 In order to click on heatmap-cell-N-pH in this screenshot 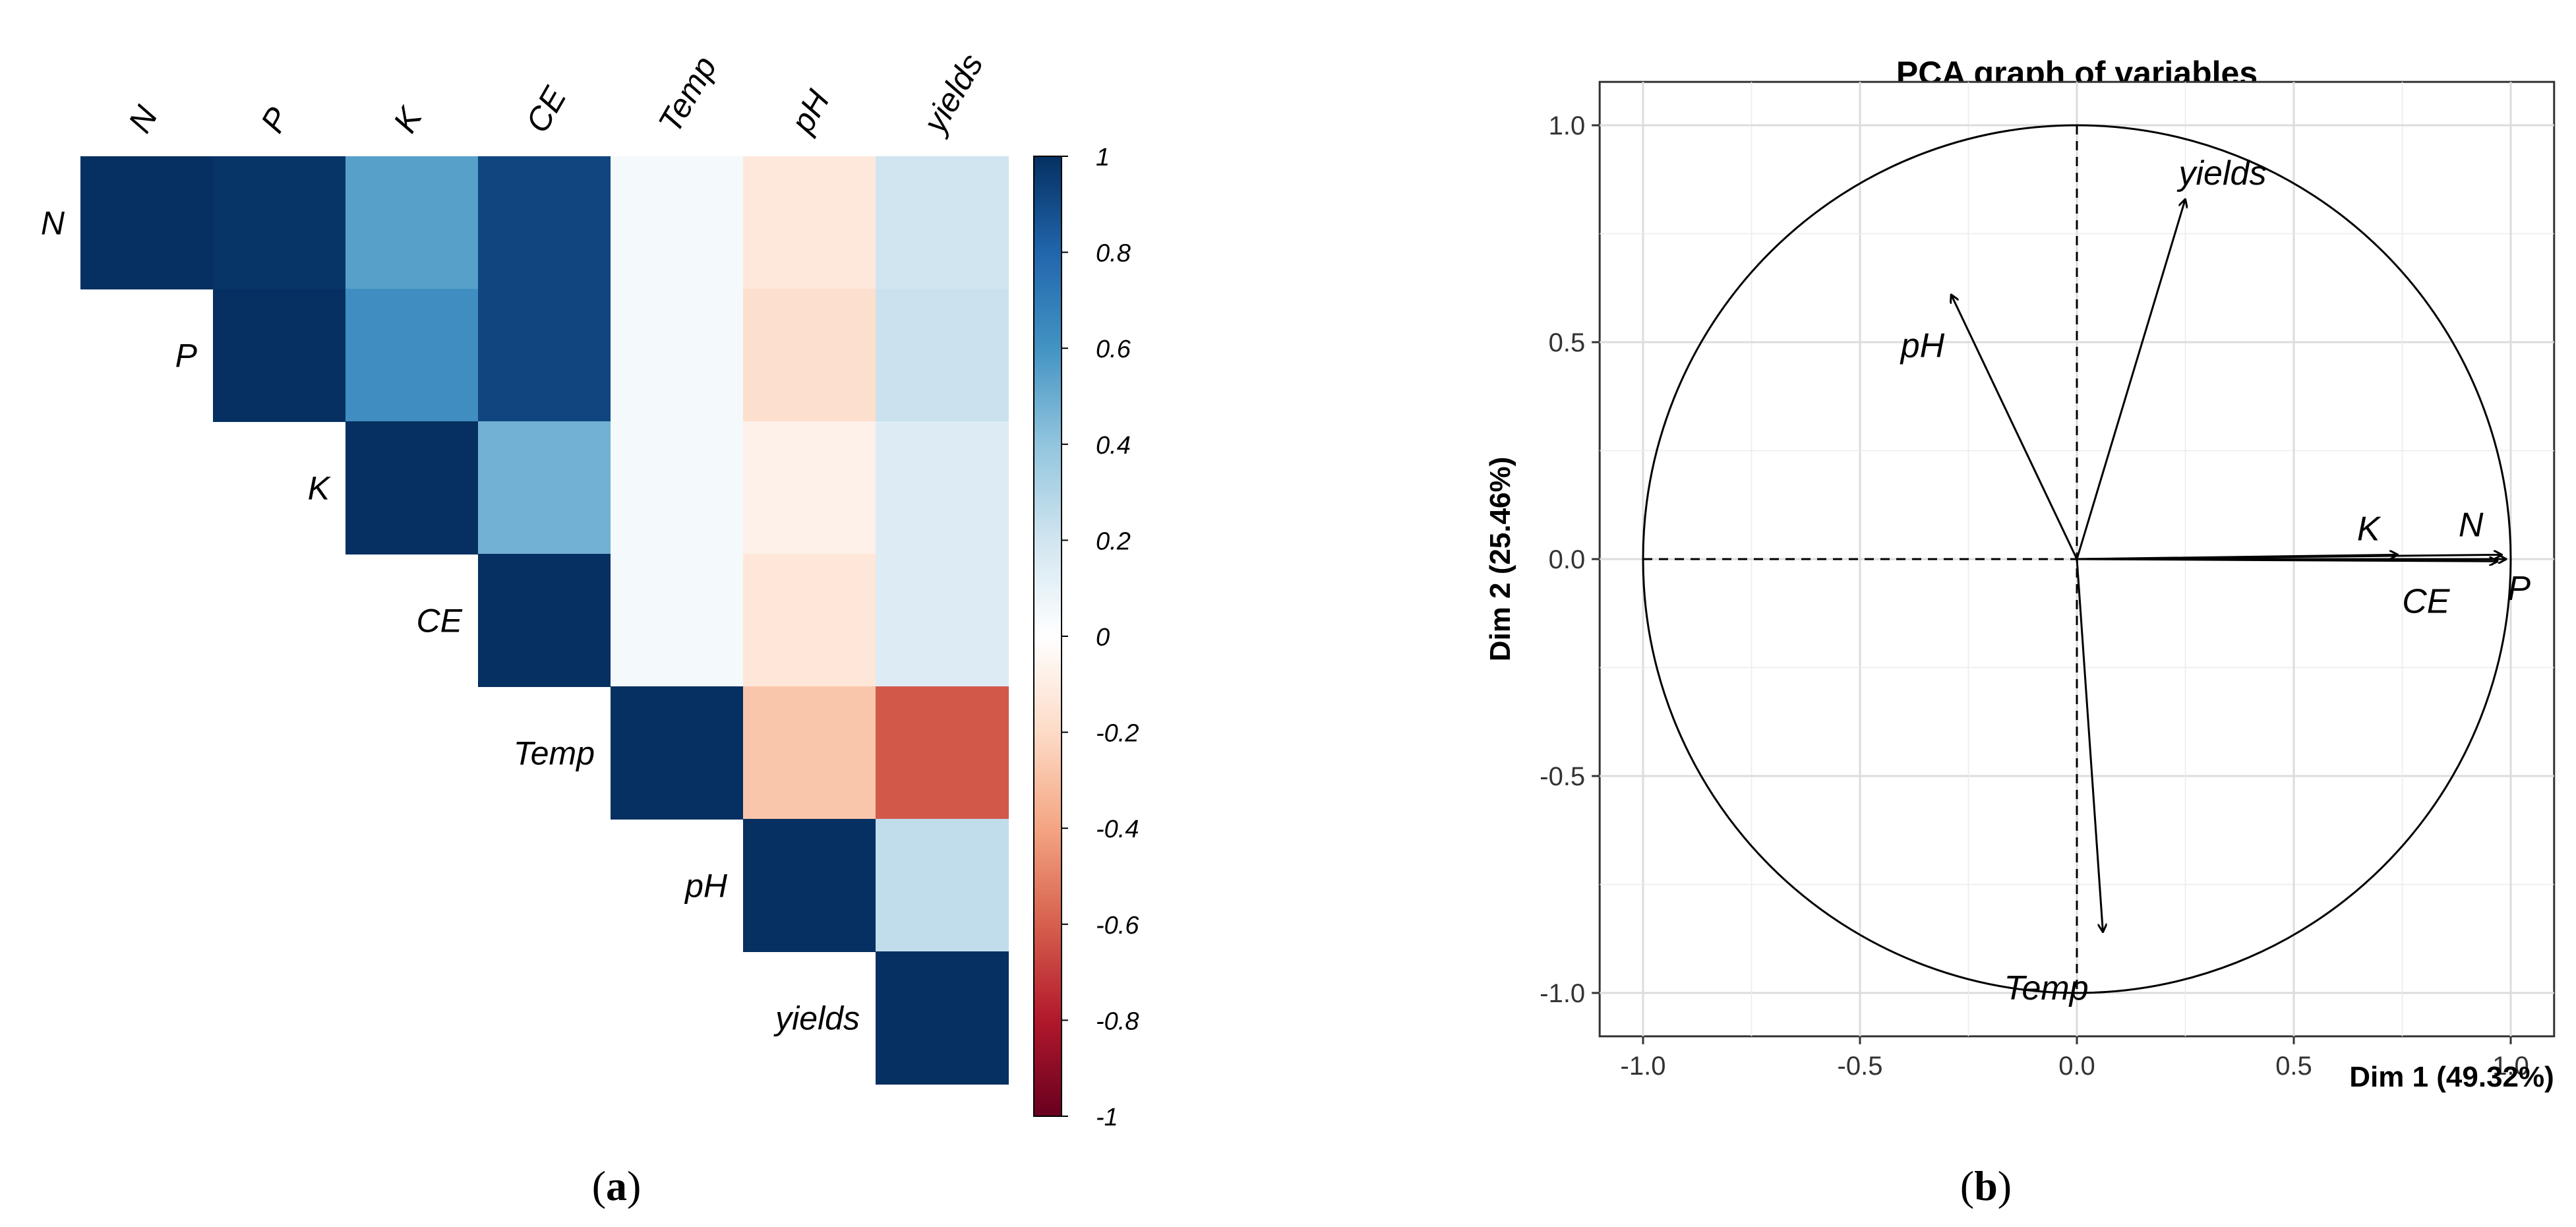, I will do `click(810, 222)`.